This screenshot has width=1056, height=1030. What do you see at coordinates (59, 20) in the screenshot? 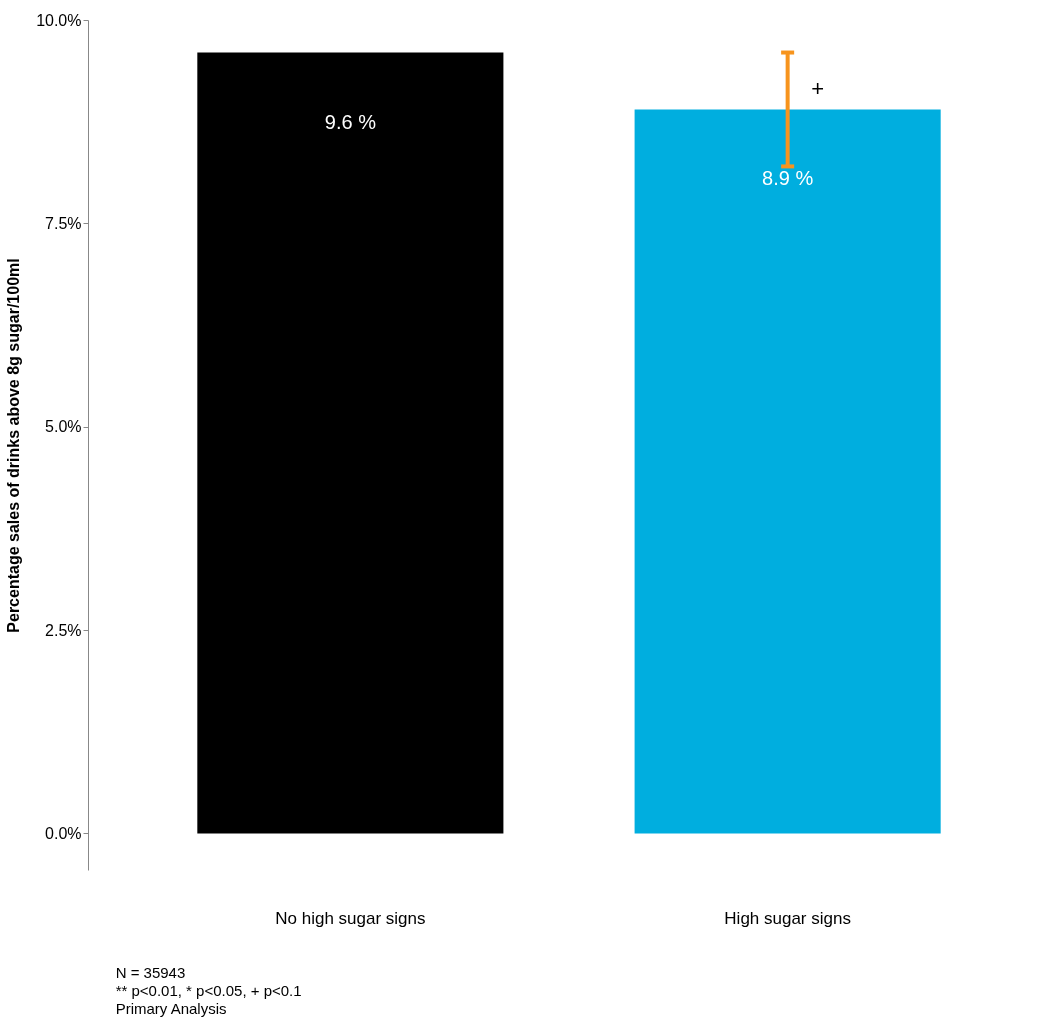
I see `y-tick-label: 10.0%` at bounding box center [59, 20].